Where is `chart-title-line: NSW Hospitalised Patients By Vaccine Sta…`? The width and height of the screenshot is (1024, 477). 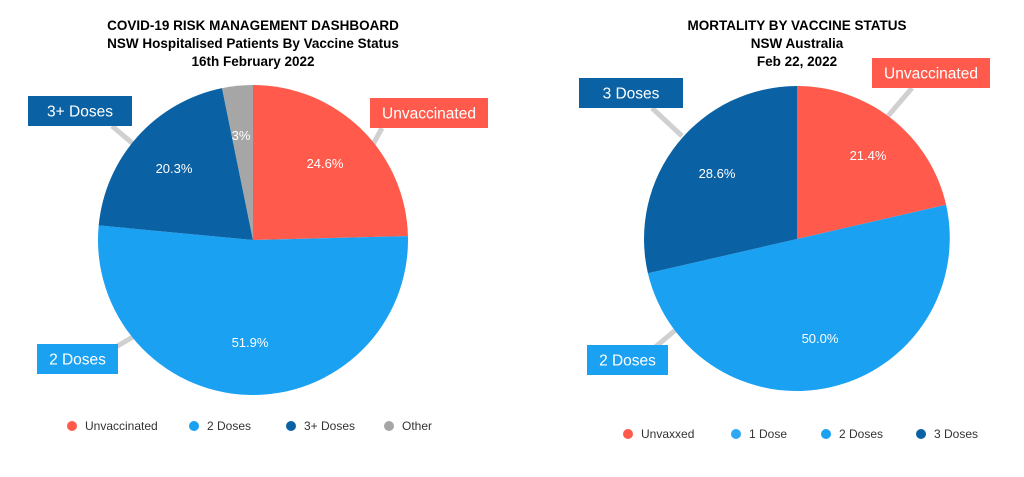
chart-title-line: NSW Hospitalised Patients By Vaccine Sta… is located at coordinates (253, 43).